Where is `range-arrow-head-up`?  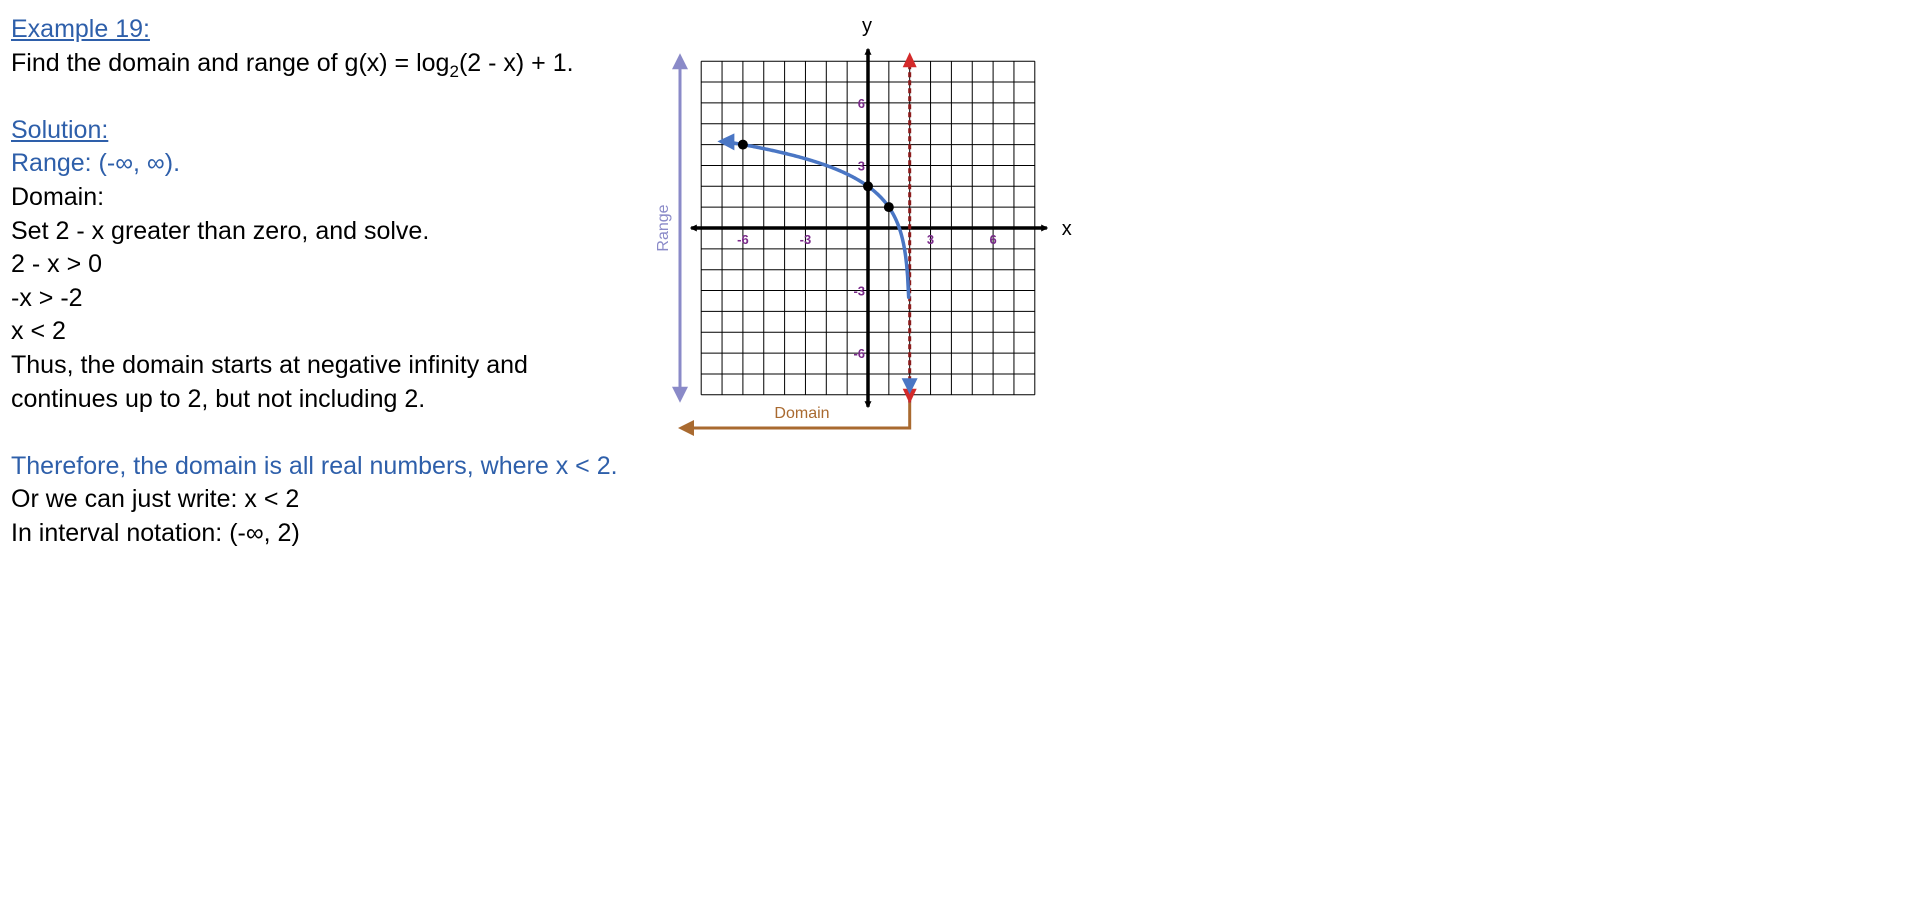 range-arrow-head-up is located at coordinates (680, 61).